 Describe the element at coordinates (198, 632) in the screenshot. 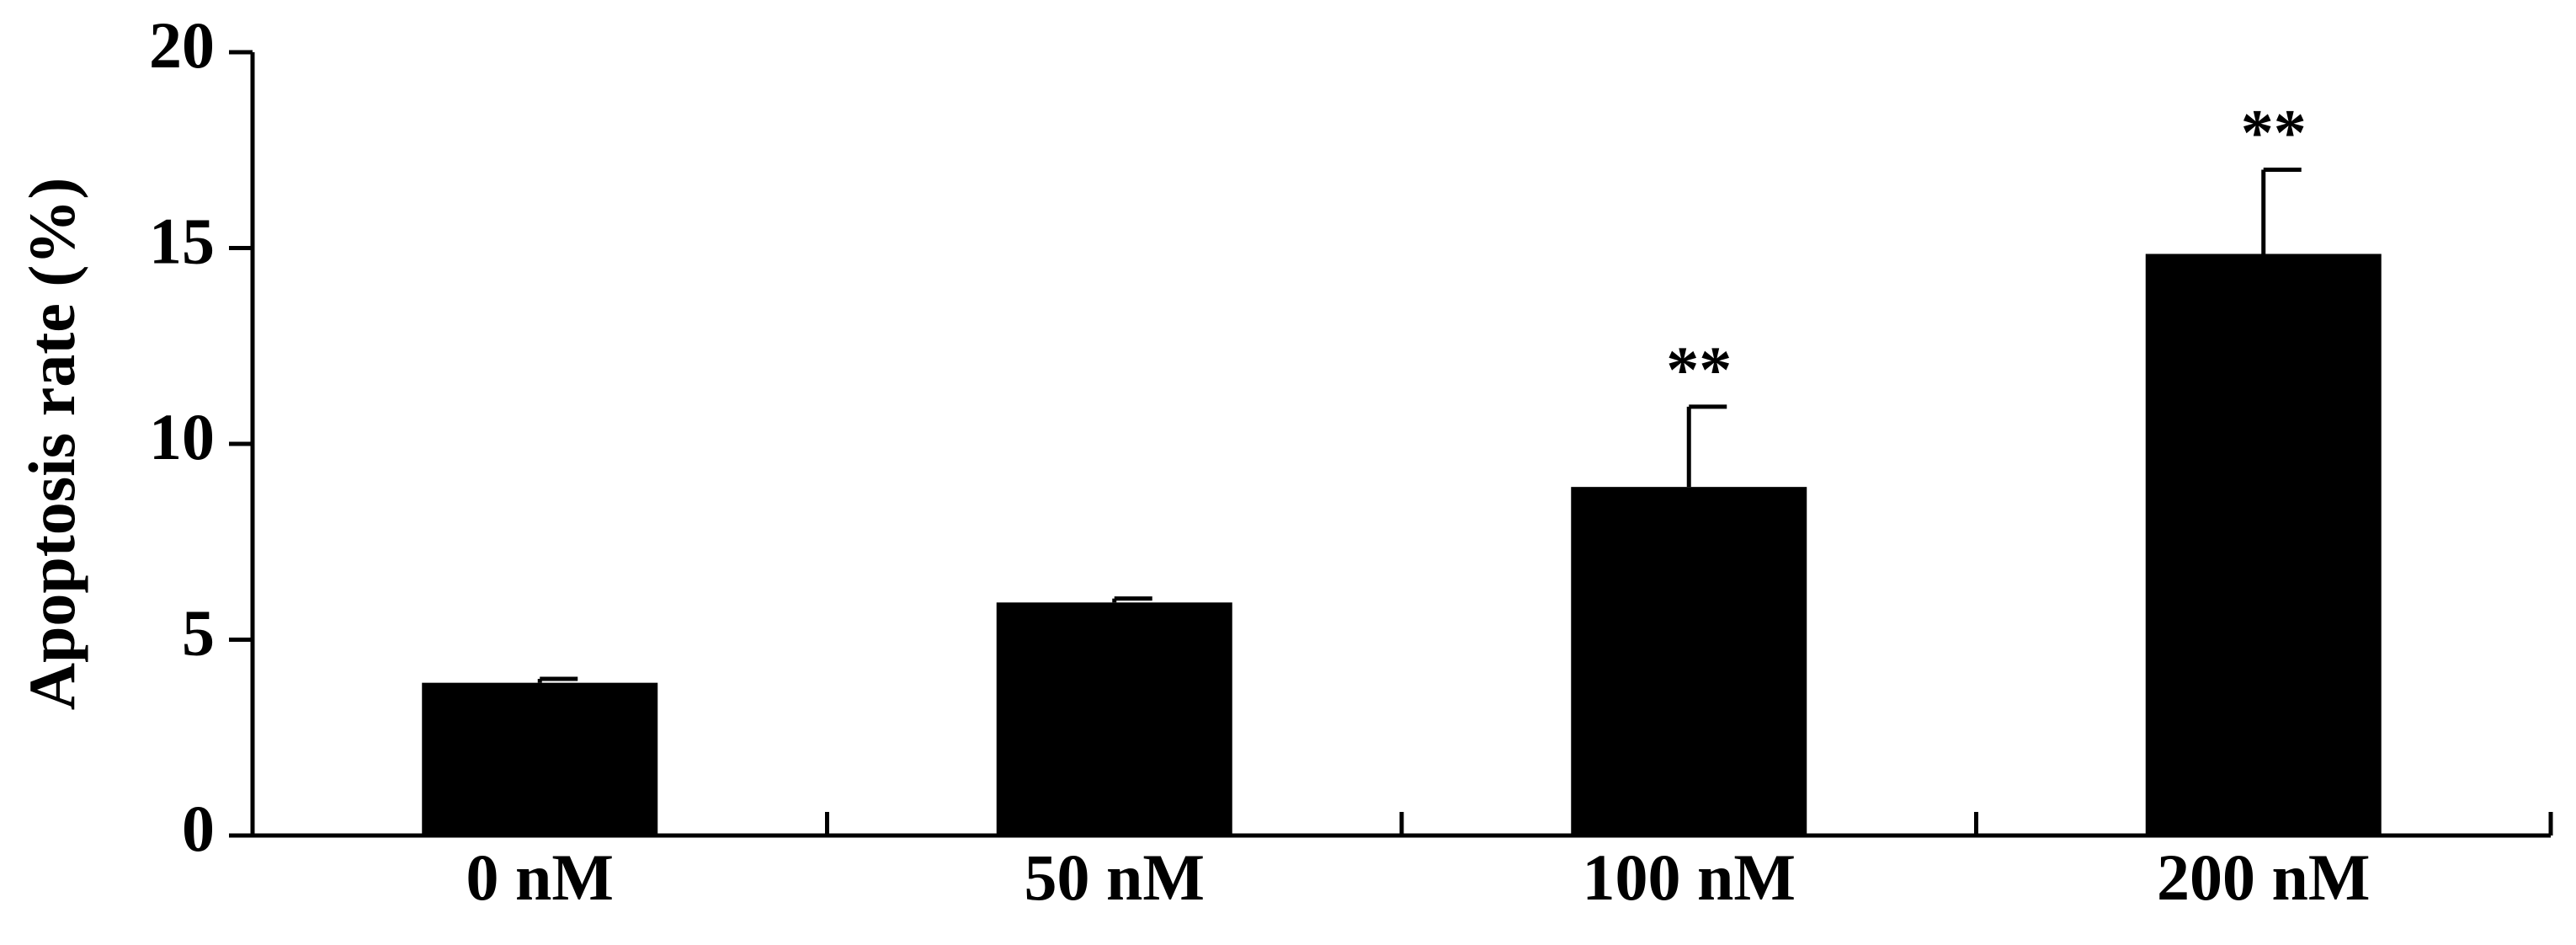

I see `y-tick-label: 5` at that location.